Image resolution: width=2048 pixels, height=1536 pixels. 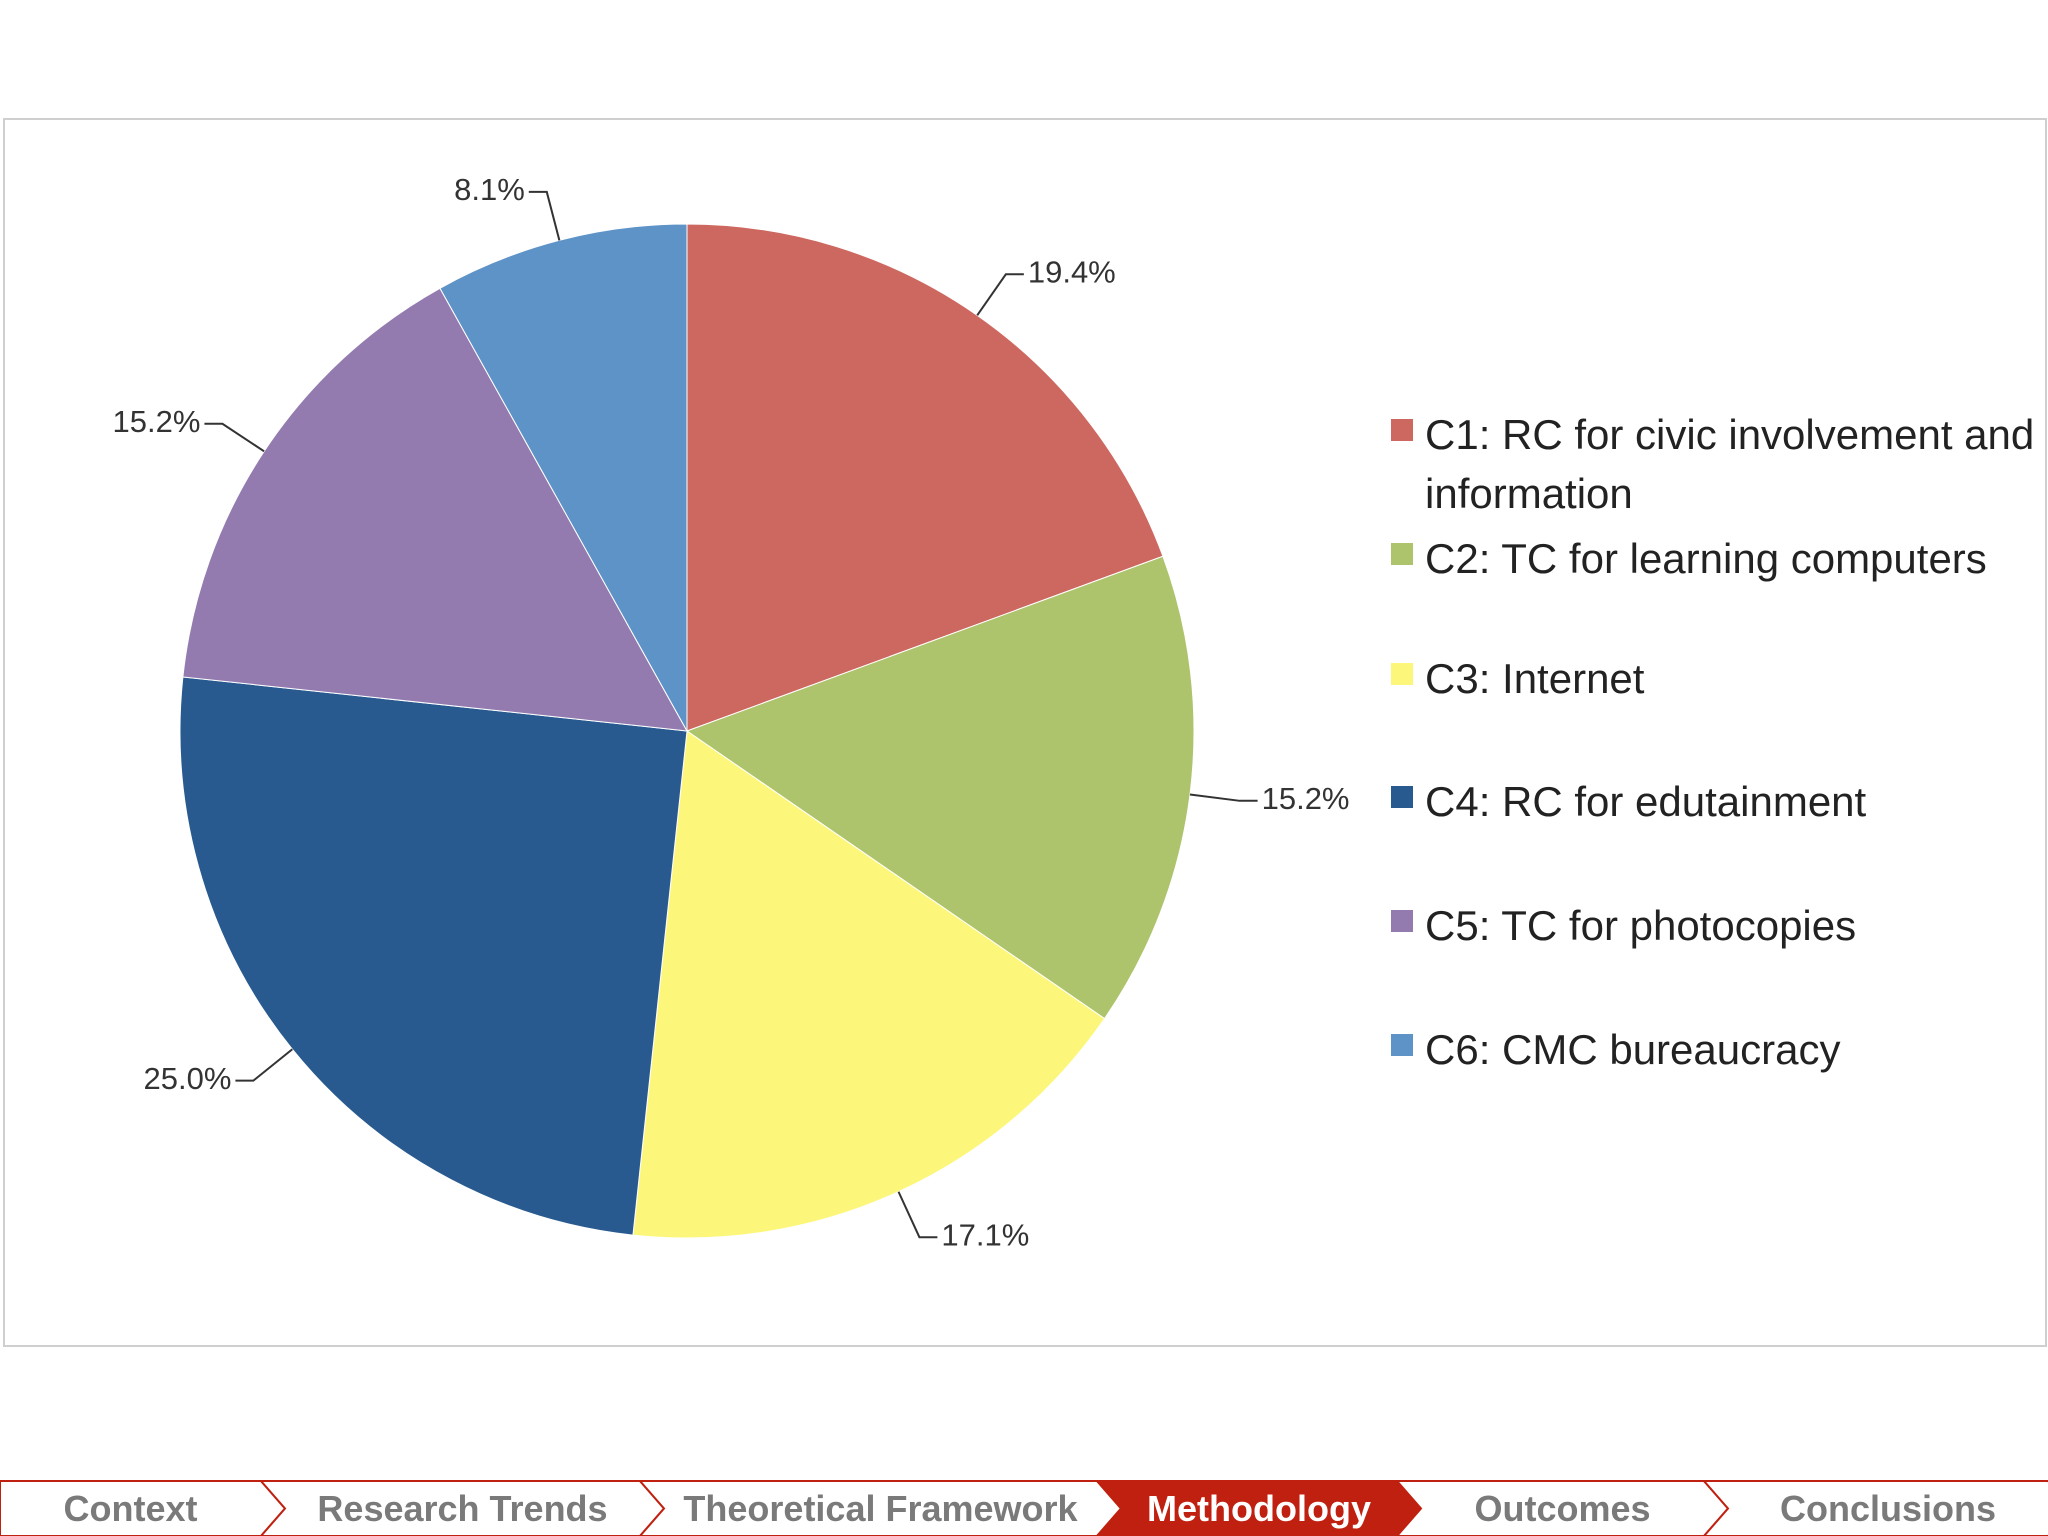 I want to click on legend-item: C2: TC for learning computers, so click(x=1719, y=558).